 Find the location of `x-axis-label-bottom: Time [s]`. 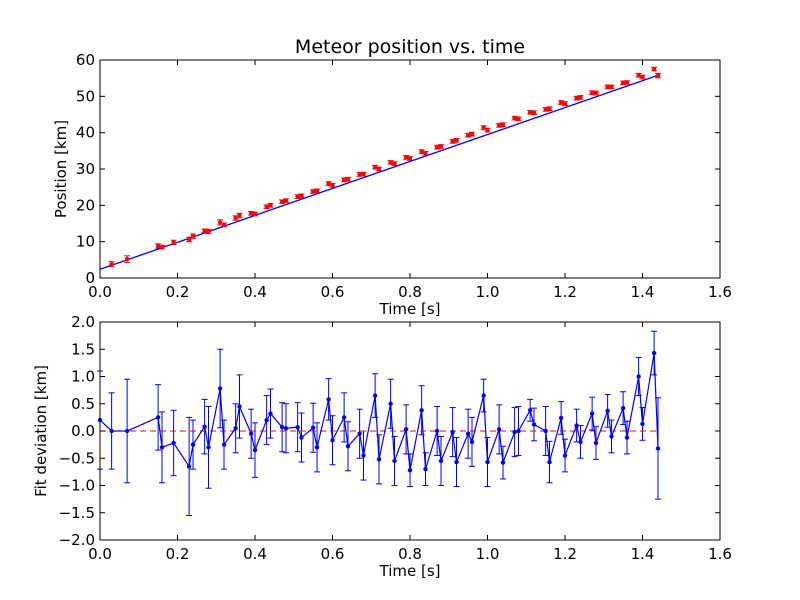

x-axis-label-bottom: Time [s] is located at coordinates (410, 571).